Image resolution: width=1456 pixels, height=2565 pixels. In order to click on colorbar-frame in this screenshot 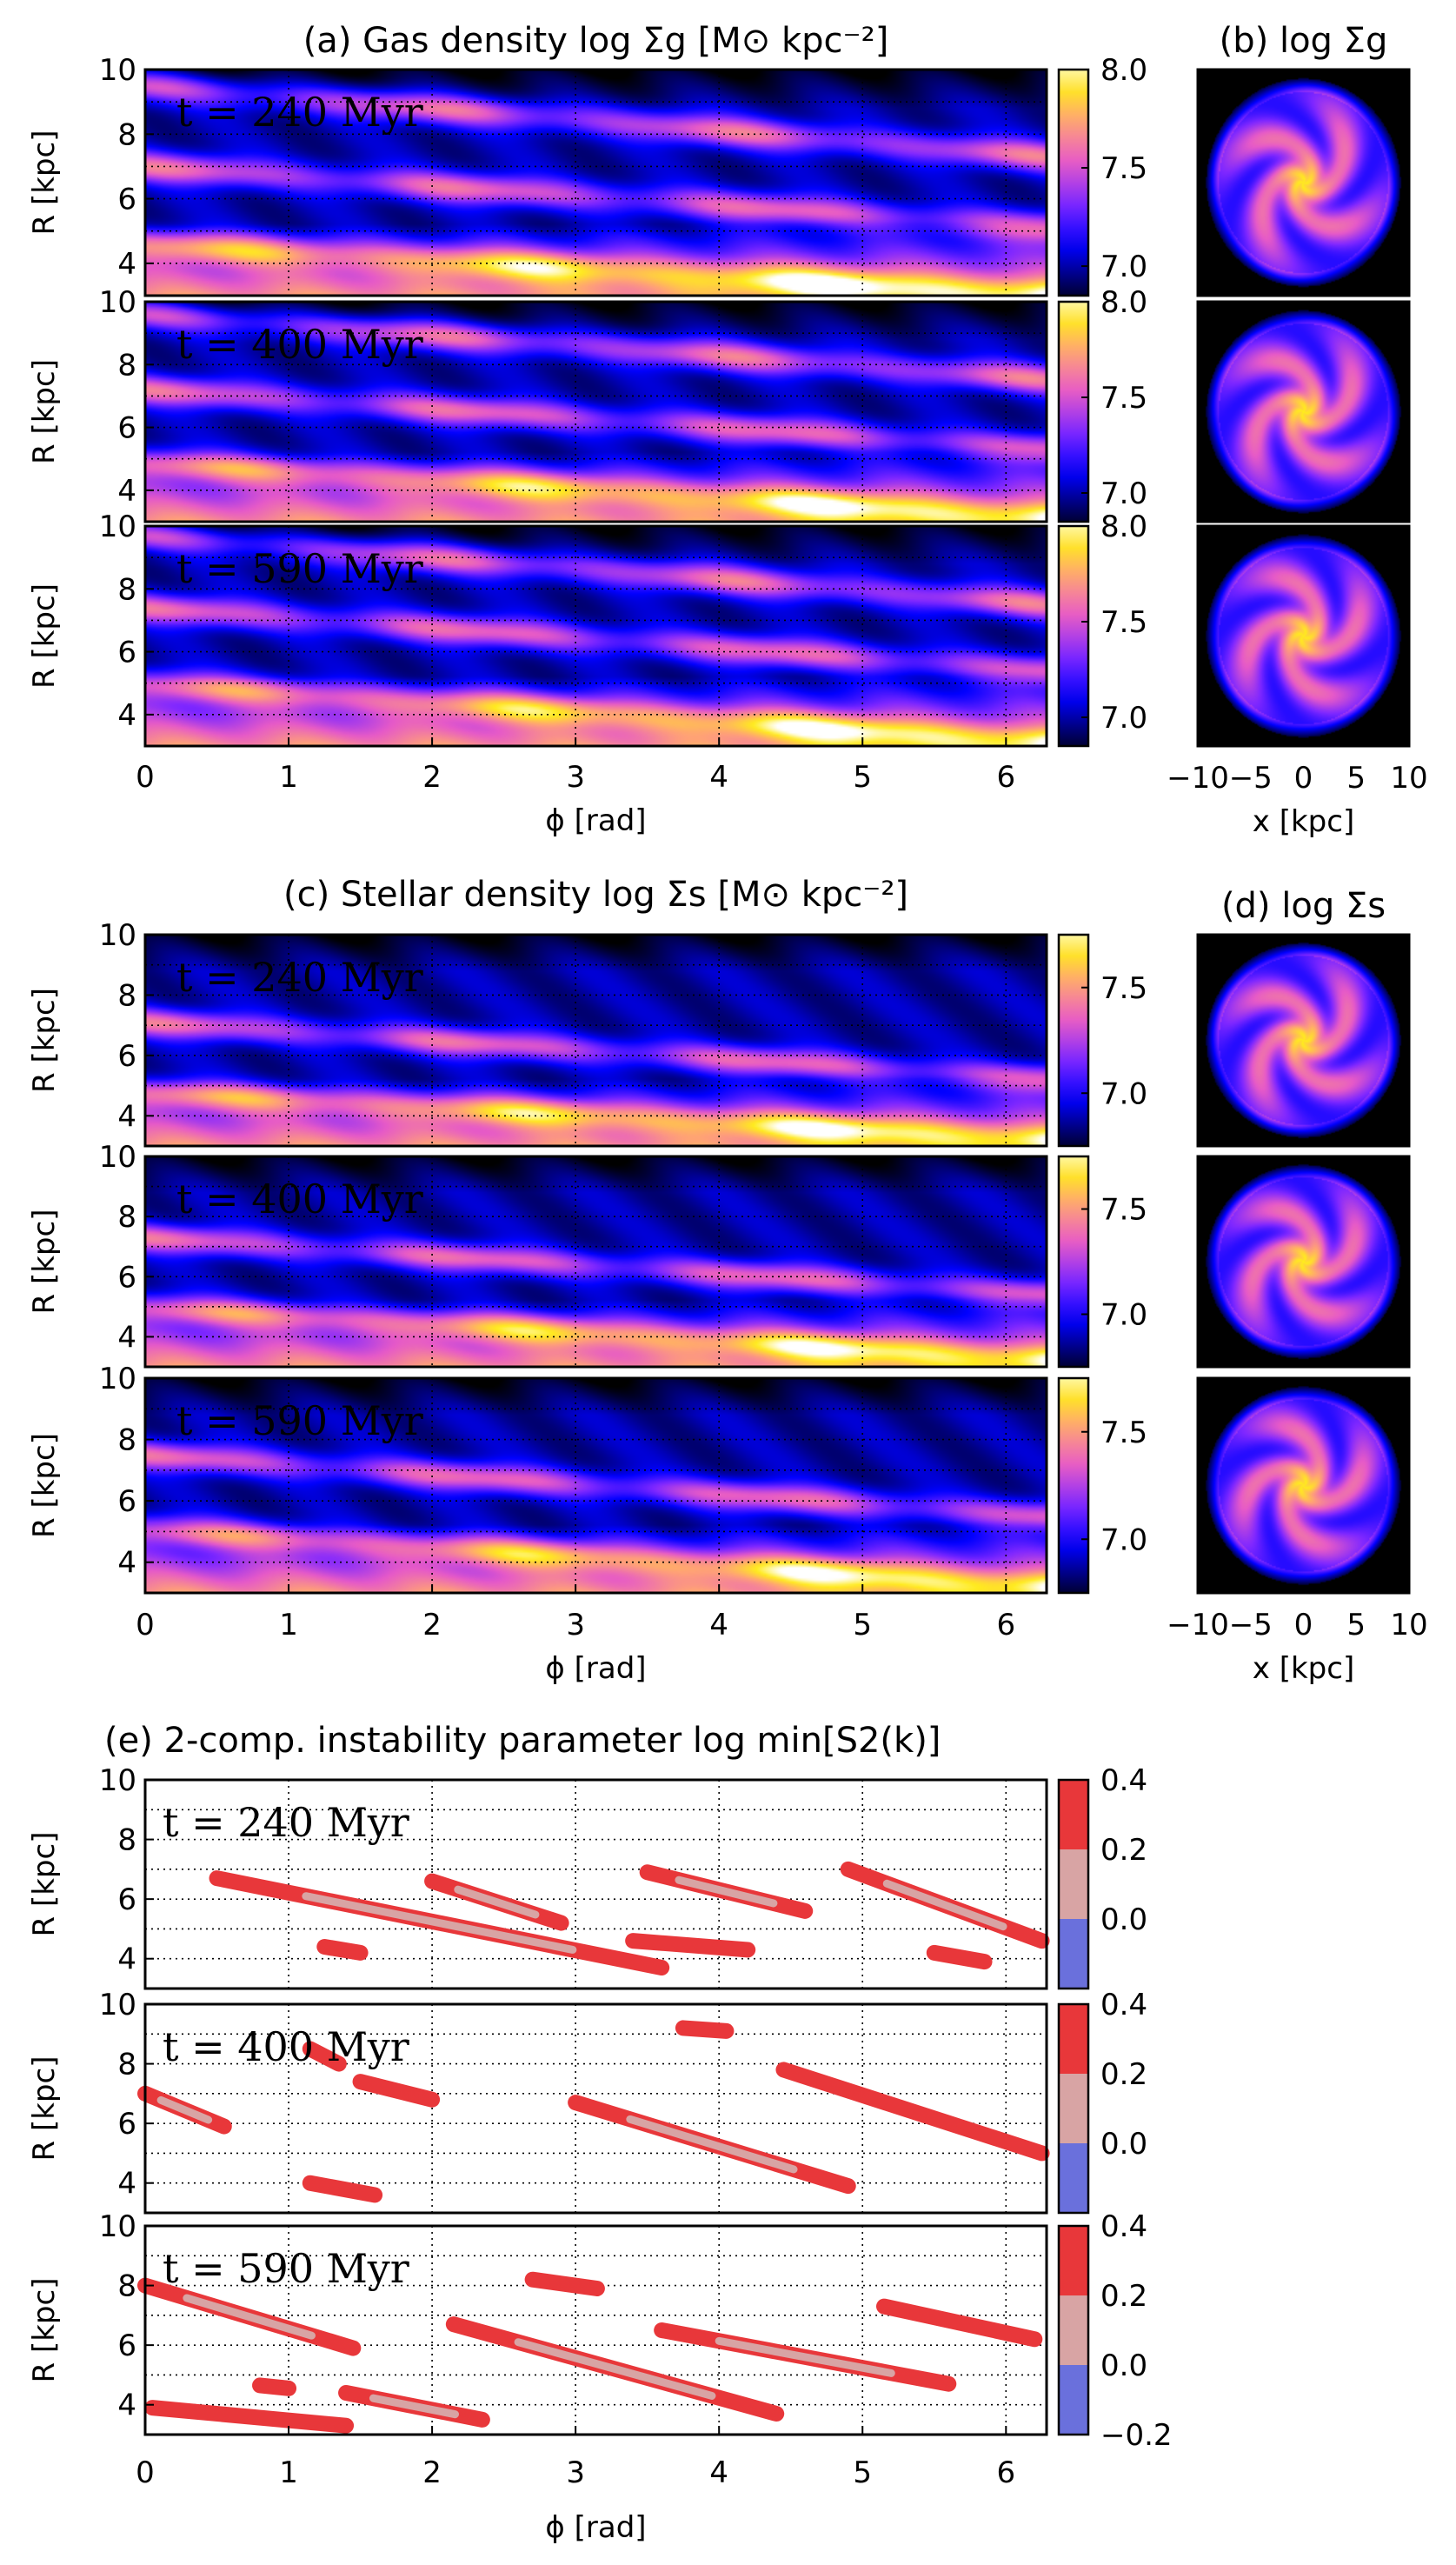, I will do `click(1073, 1884)`.